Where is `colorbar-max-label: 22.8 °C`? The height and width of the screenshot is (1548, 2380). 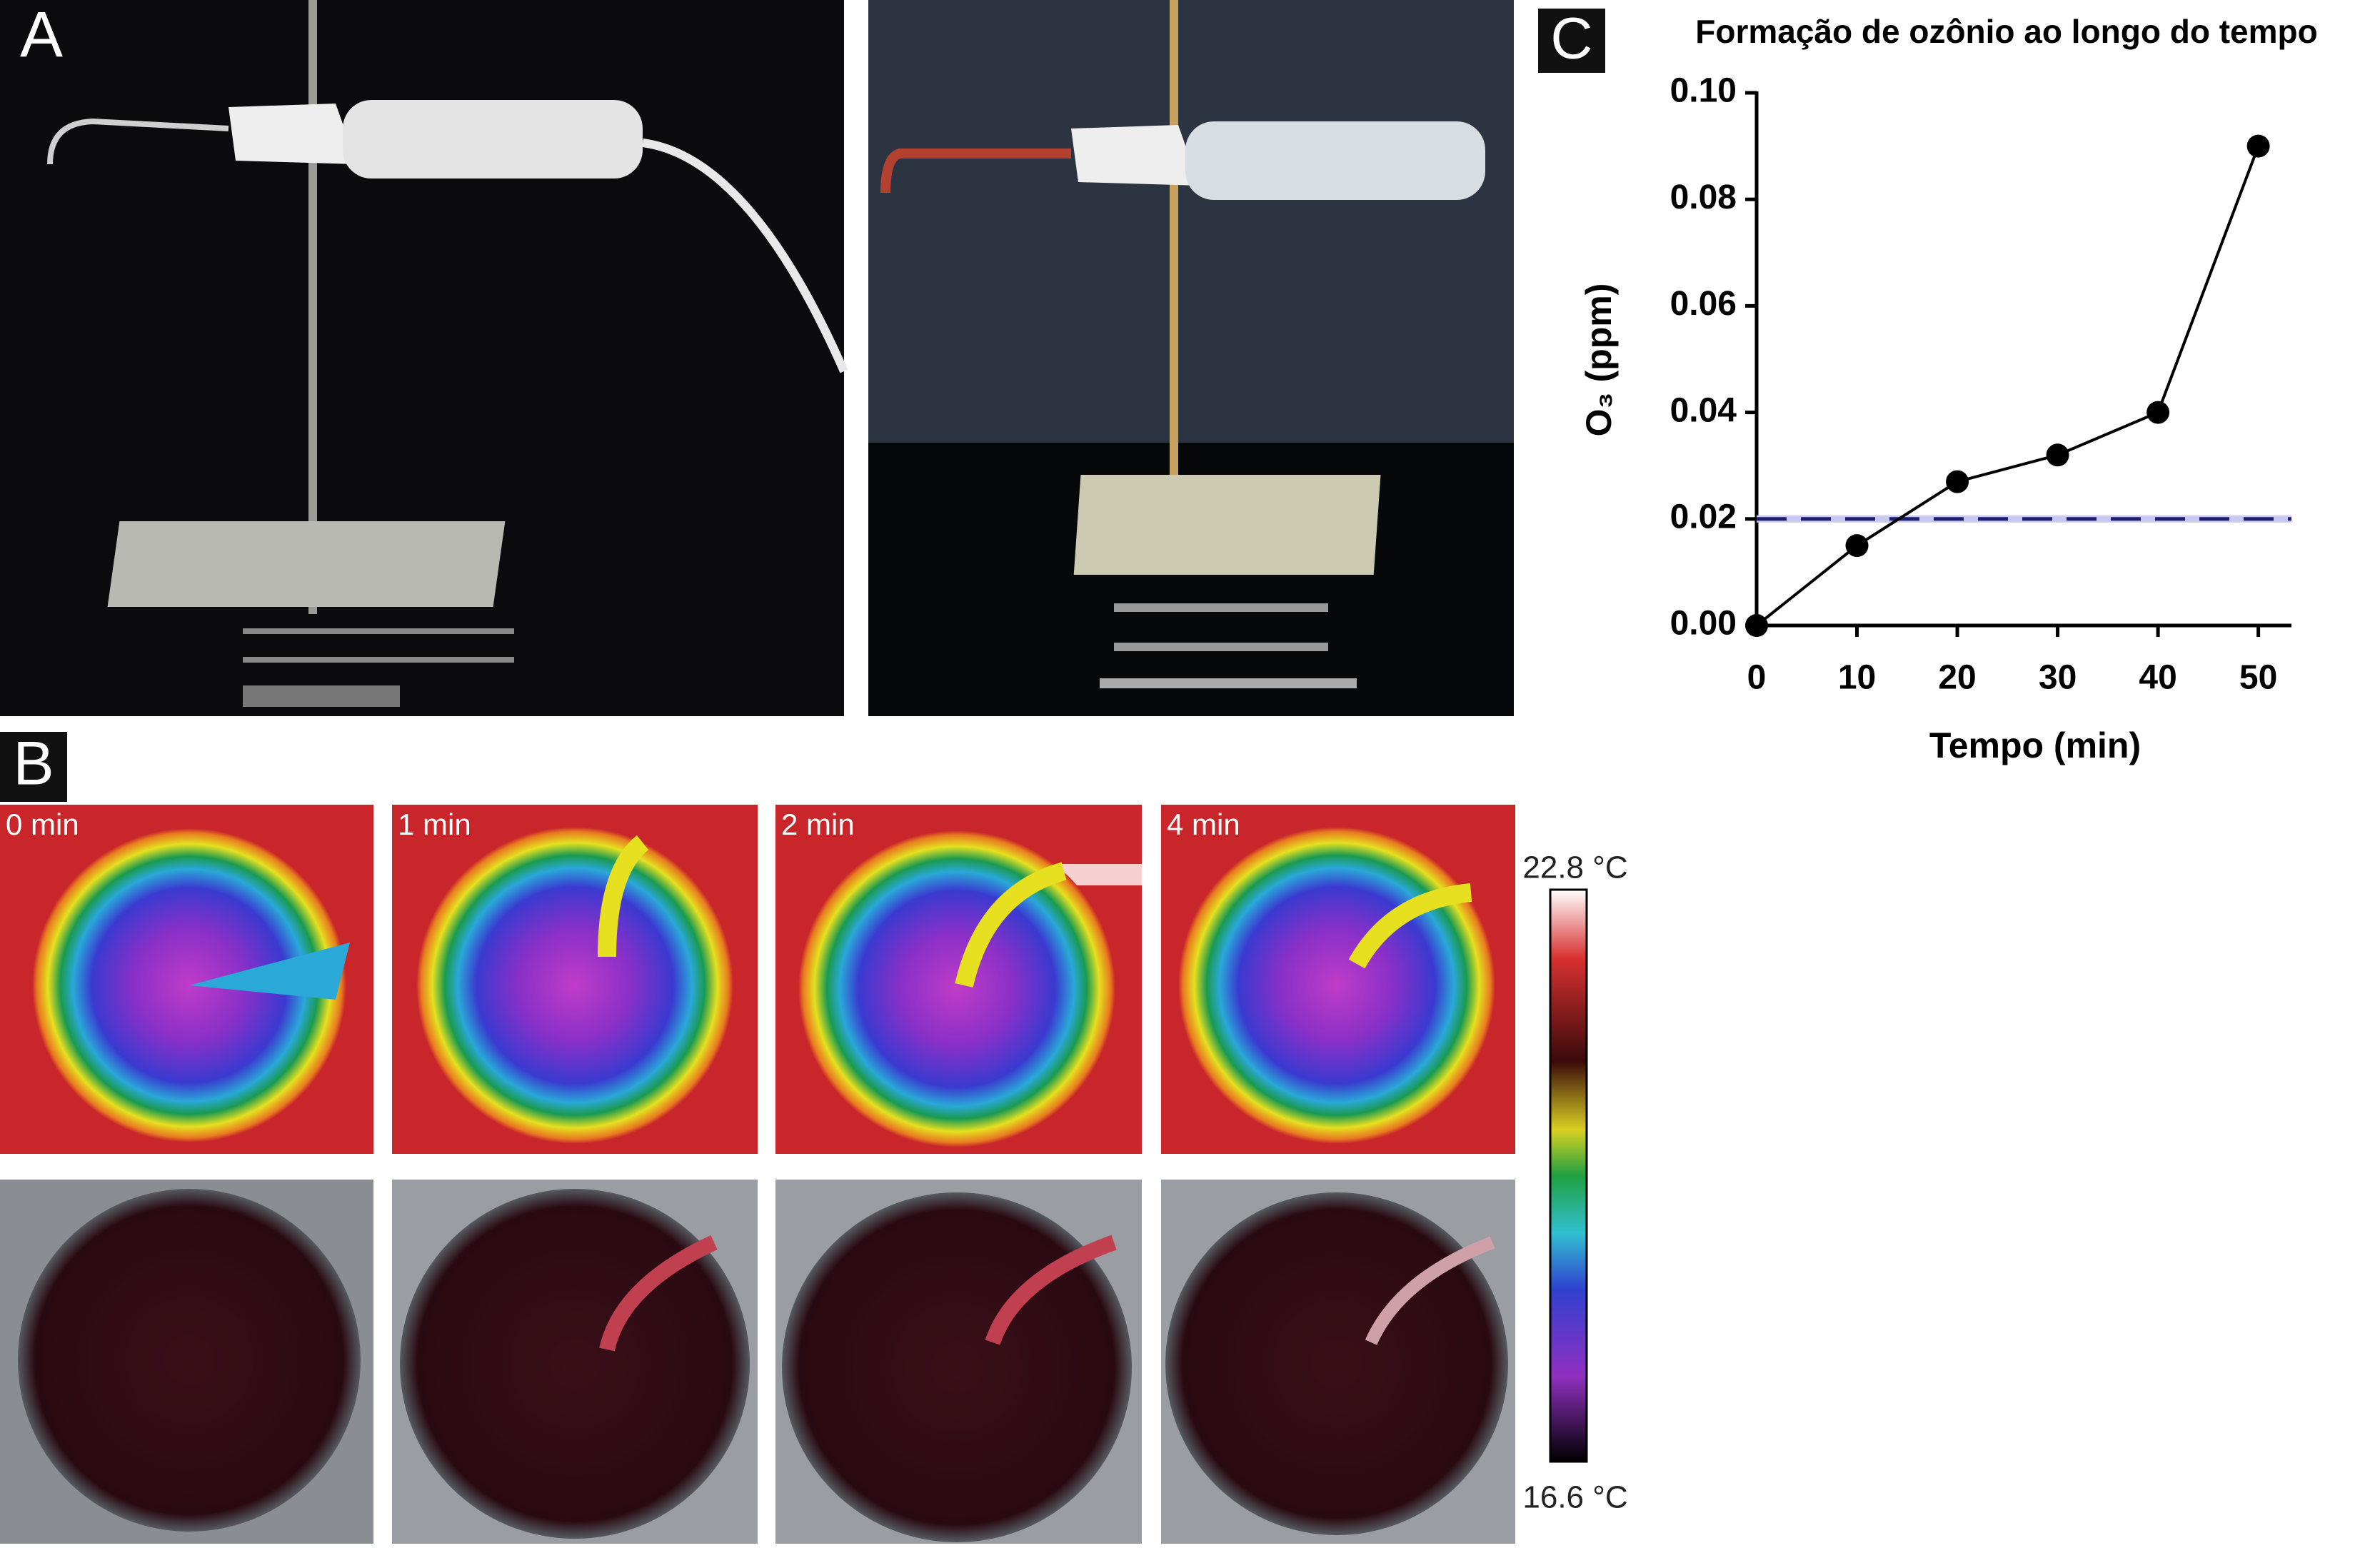 colorbar-max-label: 22.8 °C is located at coordinates (1574, 867).